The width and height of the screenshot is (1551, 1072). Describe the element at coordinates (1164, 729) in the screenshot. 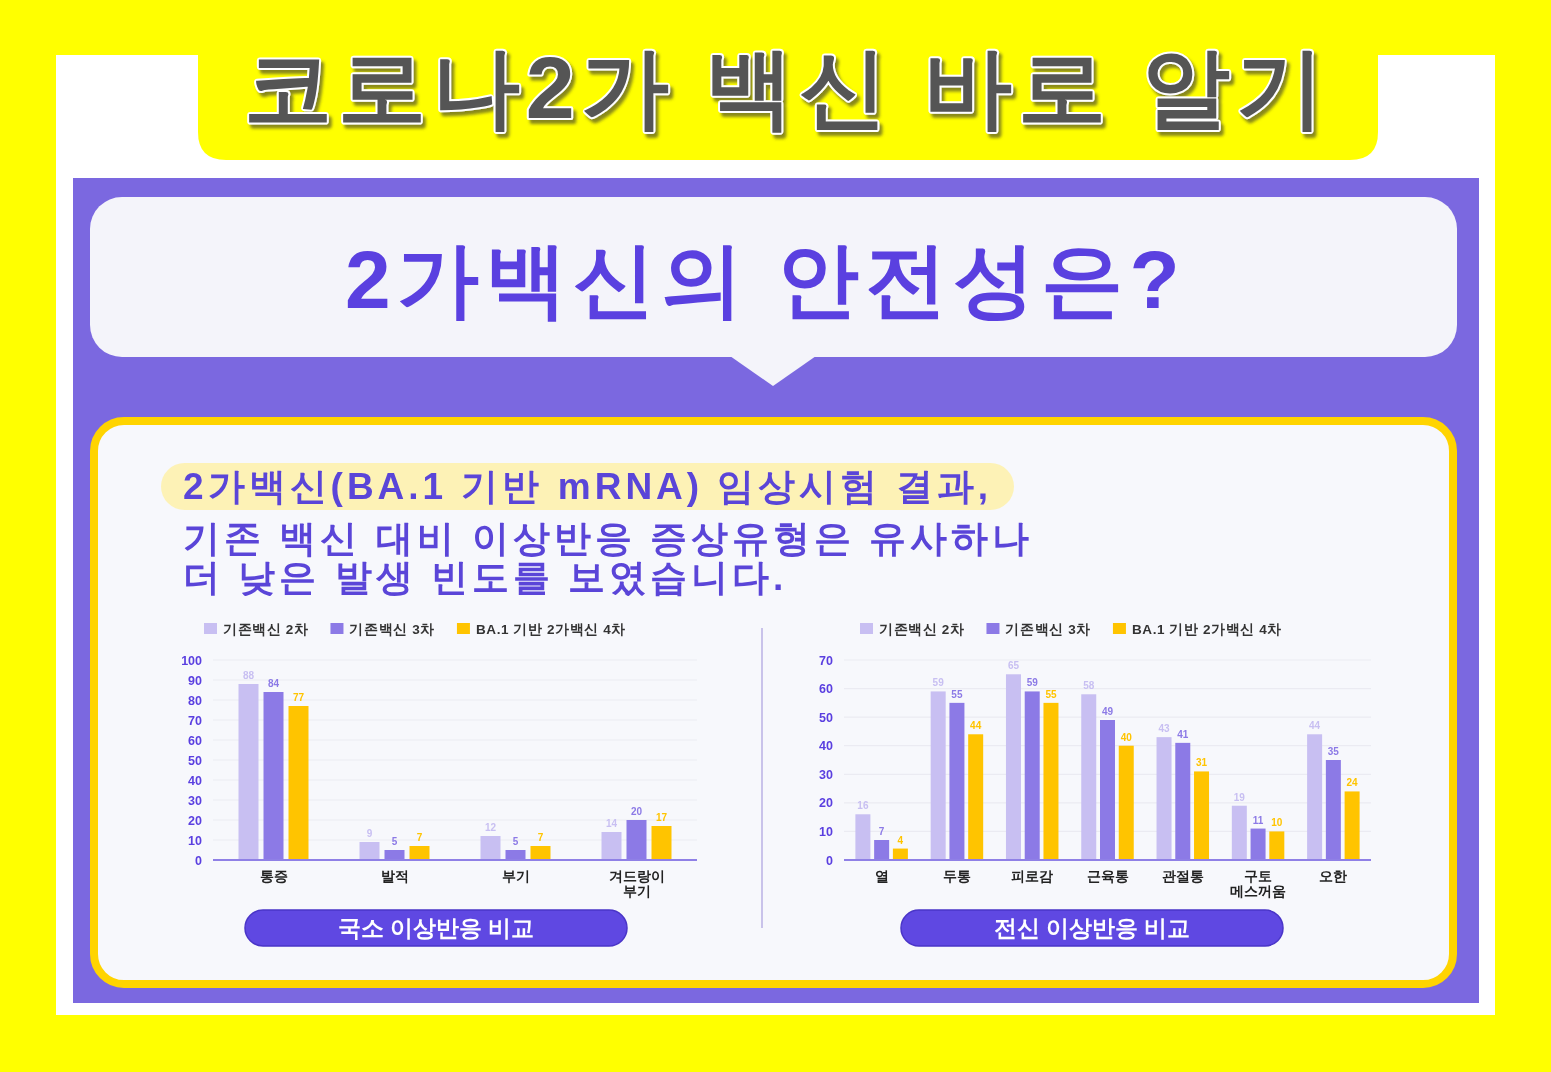

I see `data-label: 43` at that location.